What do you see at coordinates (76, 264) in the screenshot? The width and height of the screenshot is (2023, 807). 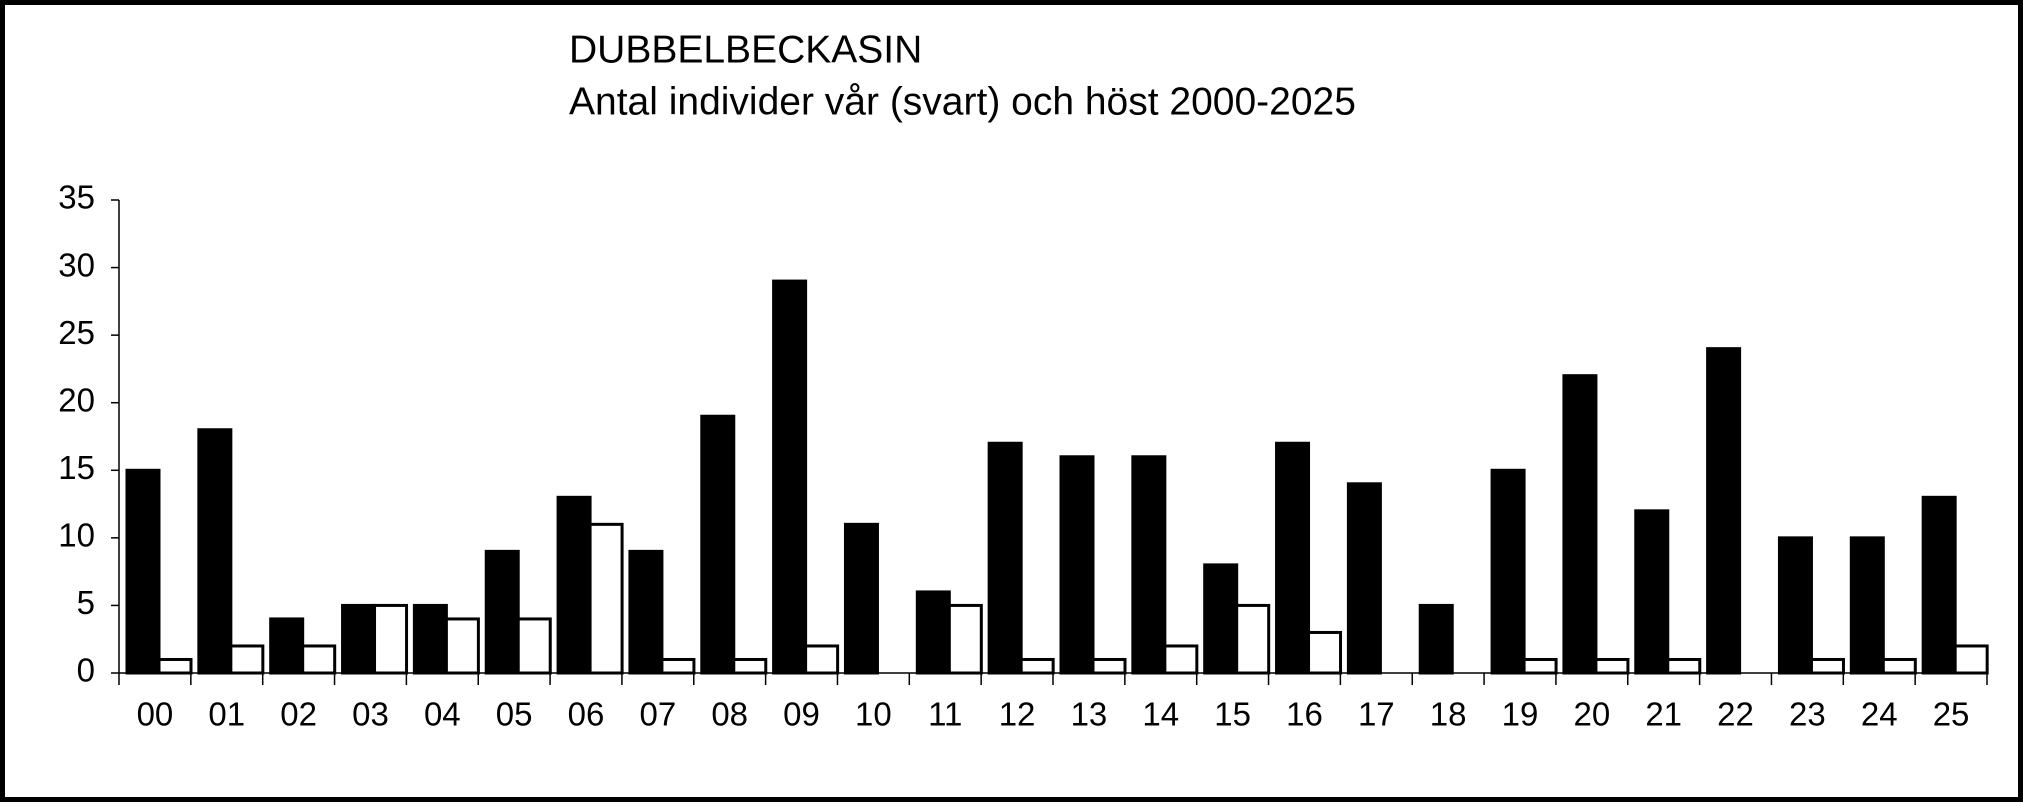 I see `y-tick-label: 30` at bounding box center [76, 264].